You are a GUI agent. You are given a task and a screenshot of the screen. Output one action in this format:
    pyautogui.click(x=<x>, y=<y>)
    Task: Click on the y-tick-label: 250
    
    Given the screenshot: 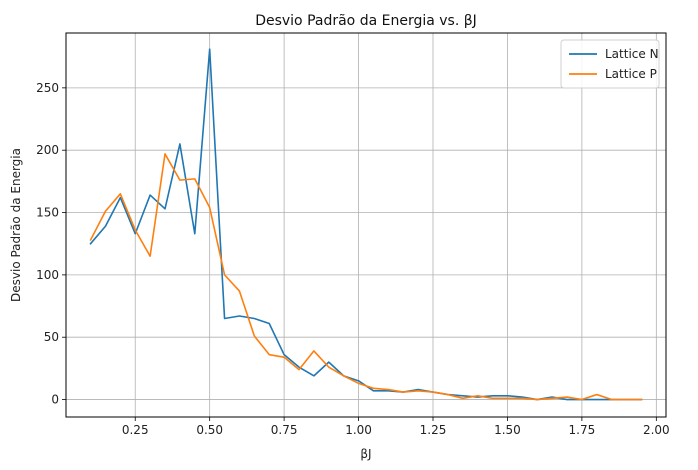 What is the action you would take?
    pyautogui.click(x=47, y=88)
    